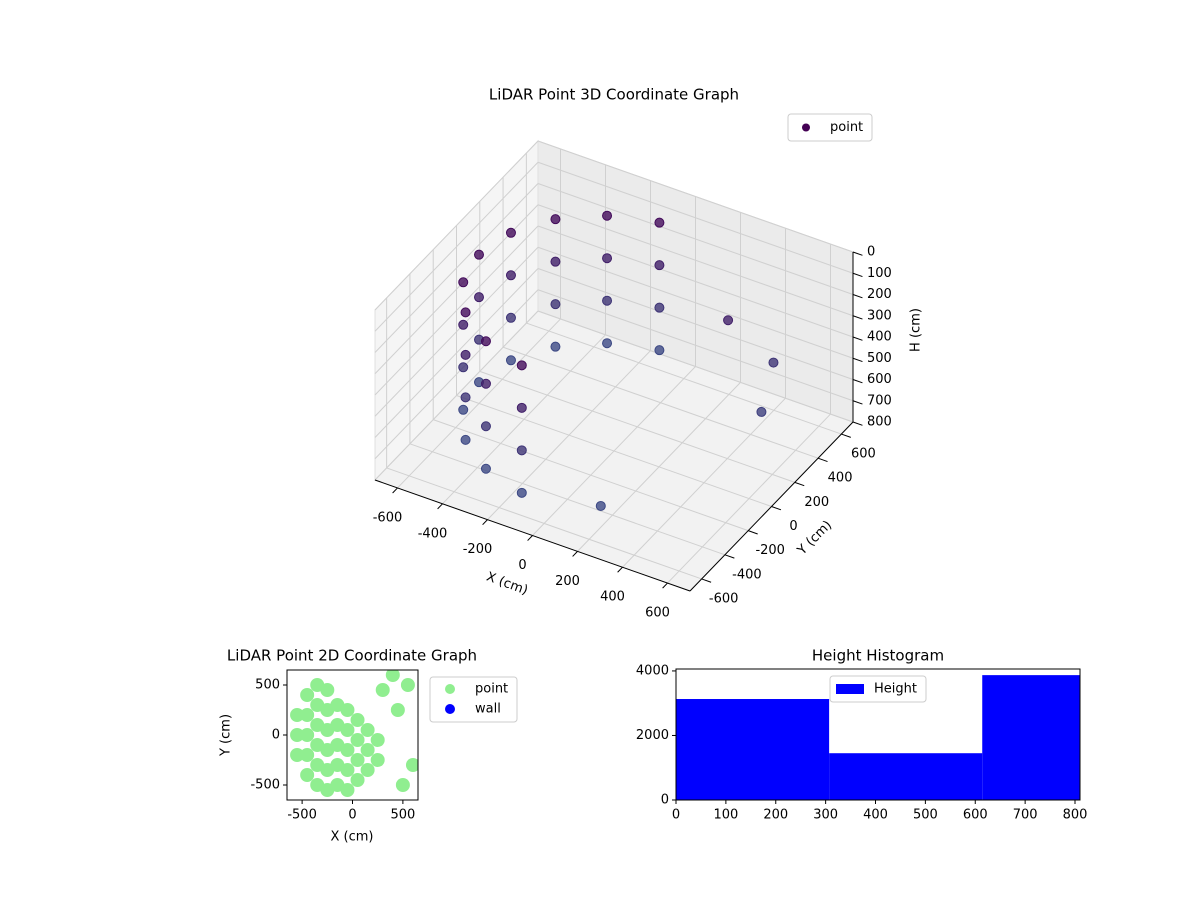 The width and height of the screenshot is (1200, 900). Describe the element at coordinates (879, 379) in the screenshot. I see `z-tick-label: 600` at that location.